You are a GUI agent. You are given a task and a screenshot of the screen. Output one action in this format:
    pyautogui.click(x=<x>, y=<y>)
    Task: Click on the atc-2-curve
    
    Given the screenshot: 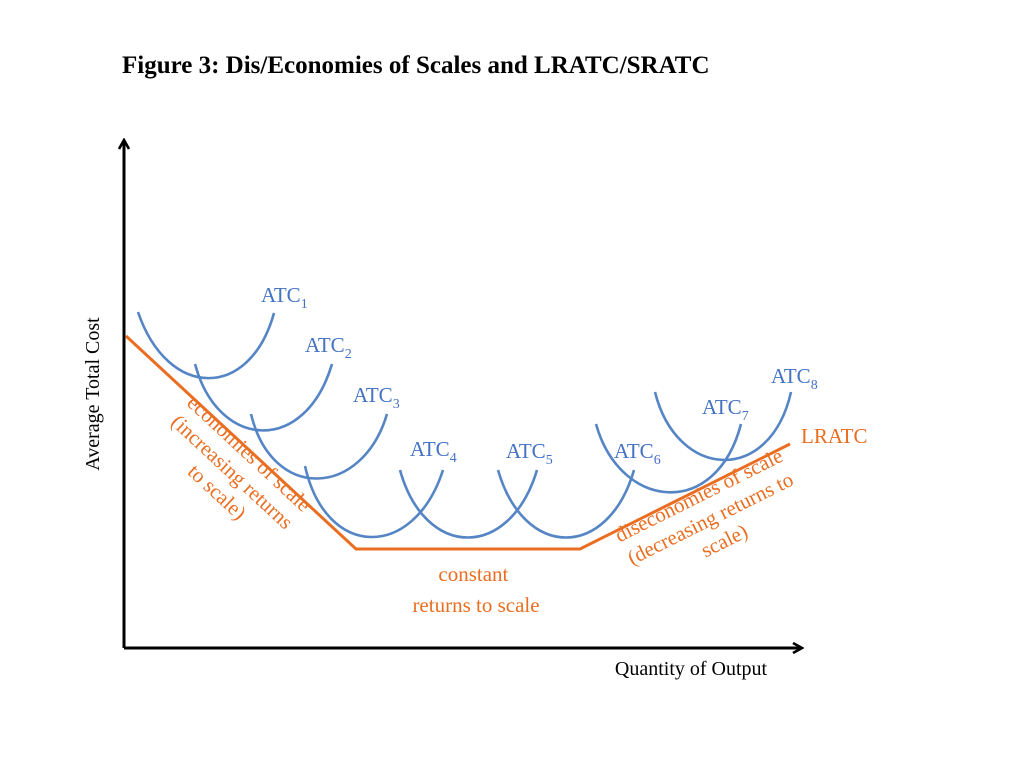 What is the action you would take?
    pyautogui.click(x=263, y=397)
    